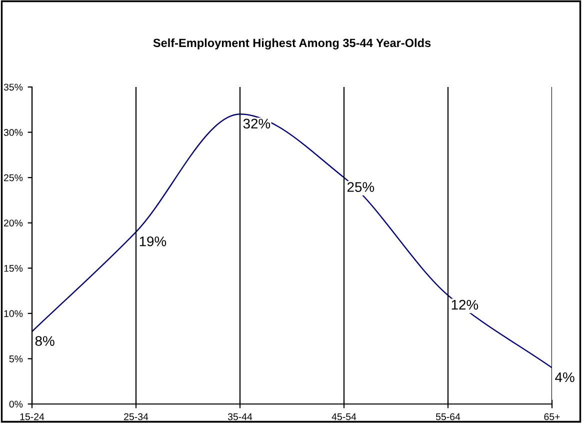  I want to click on y-tick-label: 10%, so click(13, 314).